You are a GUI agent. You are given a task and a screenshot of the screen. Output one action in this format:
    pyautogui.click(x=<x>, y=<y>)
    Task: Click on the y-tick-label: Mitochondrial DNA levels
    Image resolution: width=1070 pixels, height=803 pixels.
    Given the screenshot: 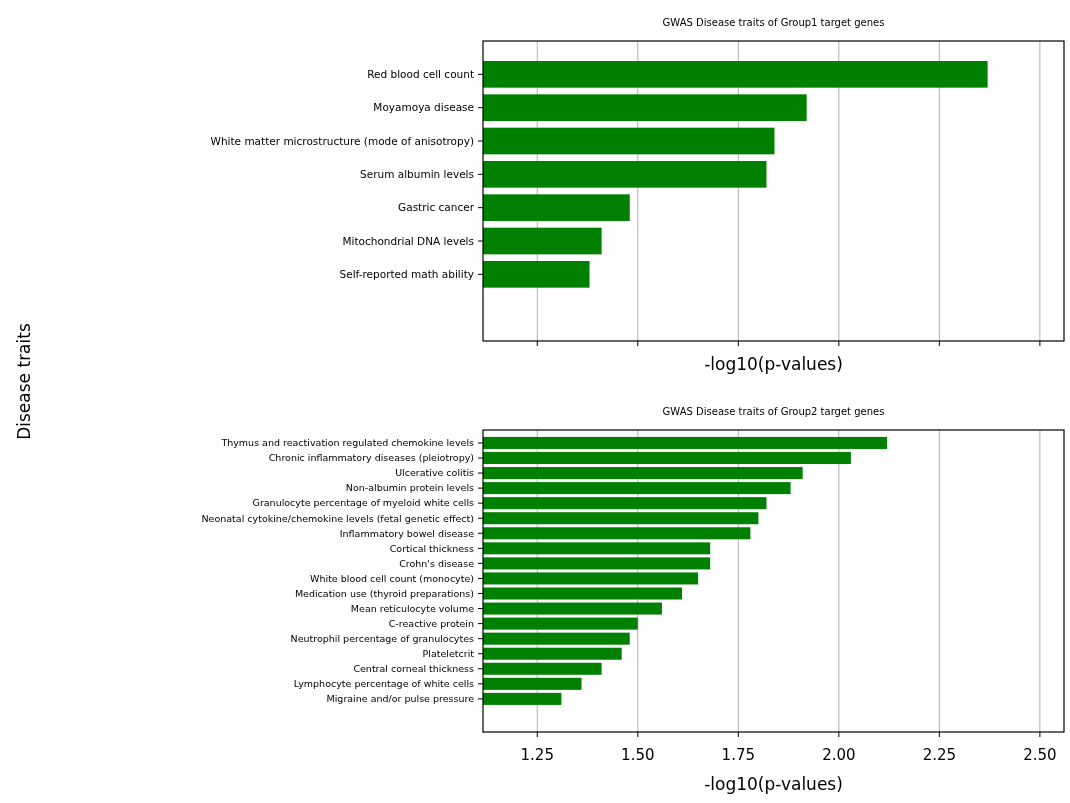 What is the action you would take?
    pyautogui.click(x=408, y=240)
    